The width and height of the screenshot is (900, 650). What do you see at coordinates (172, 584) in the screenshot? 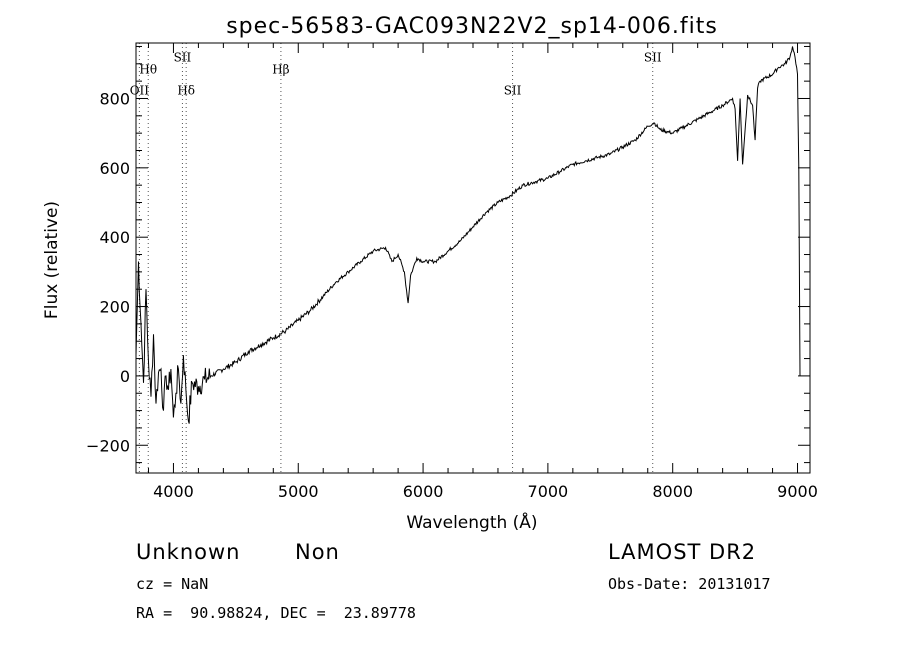
I see `redshift-label: cz = NaN` at bounding box center [172, 584].